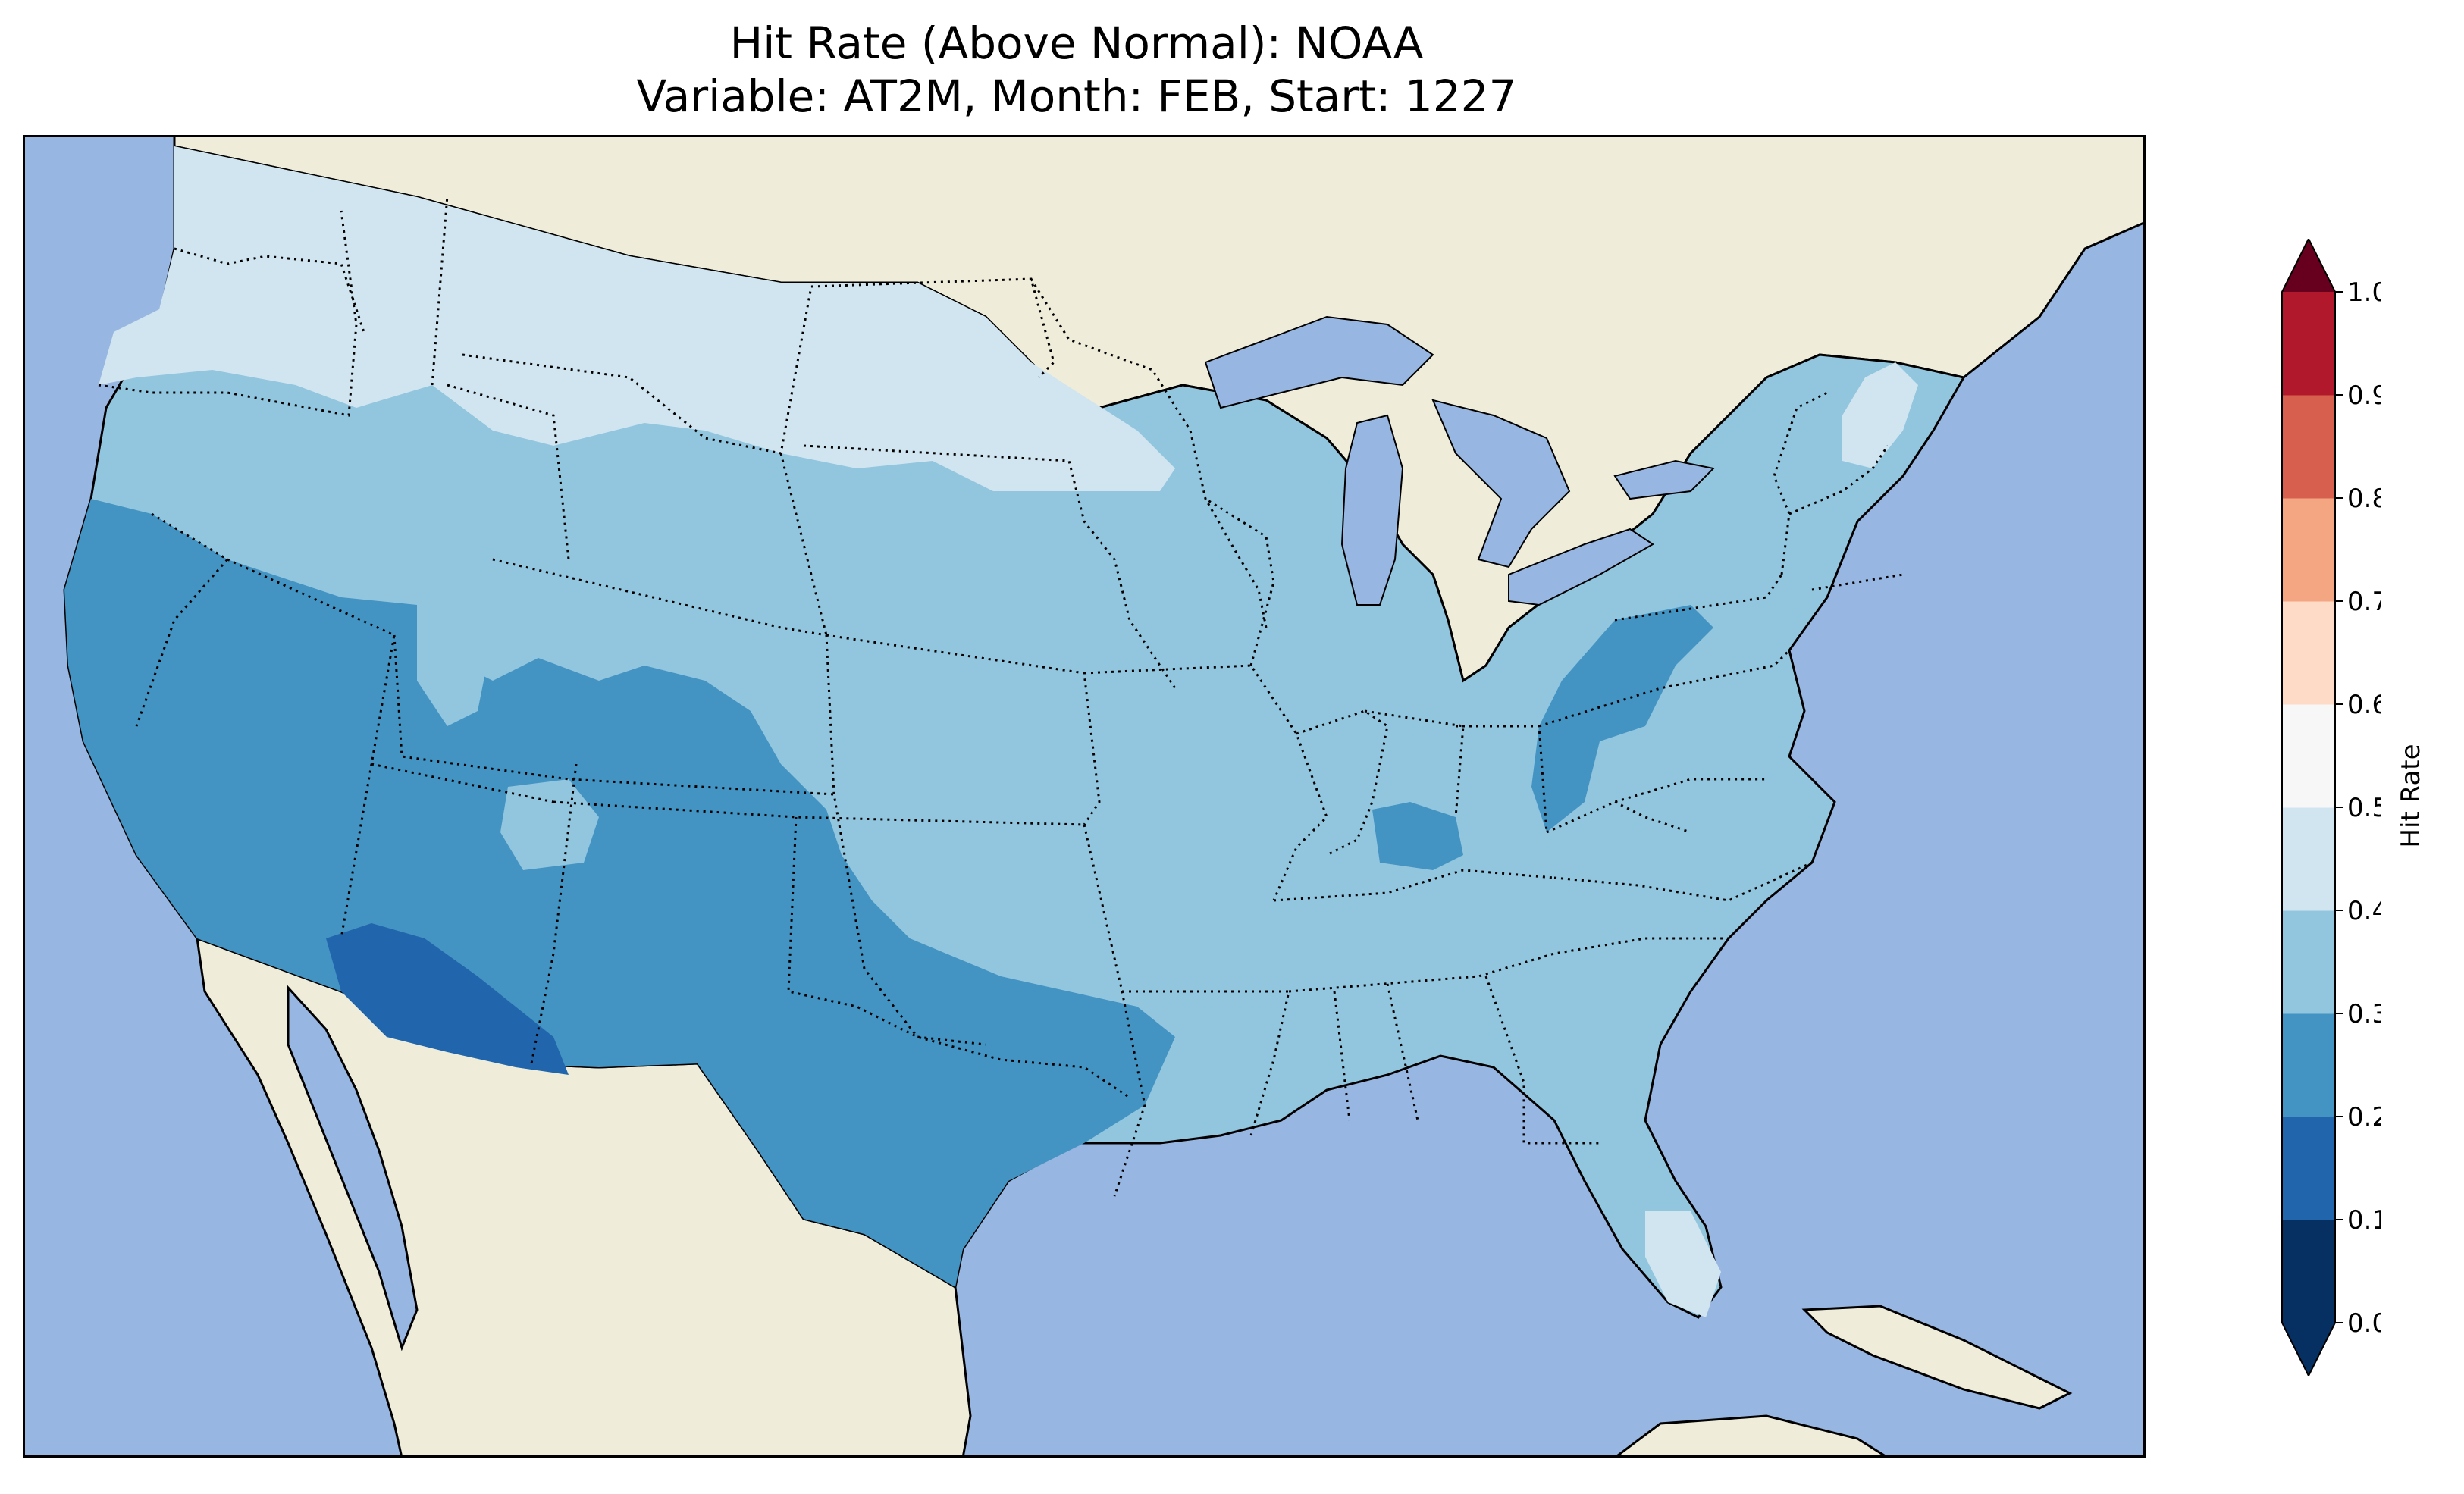 This screenshot has width=2464, height=1494. Describe the element at coordinates (1752, 1436) in the screenshot. I see `yucatan-land` at that location.